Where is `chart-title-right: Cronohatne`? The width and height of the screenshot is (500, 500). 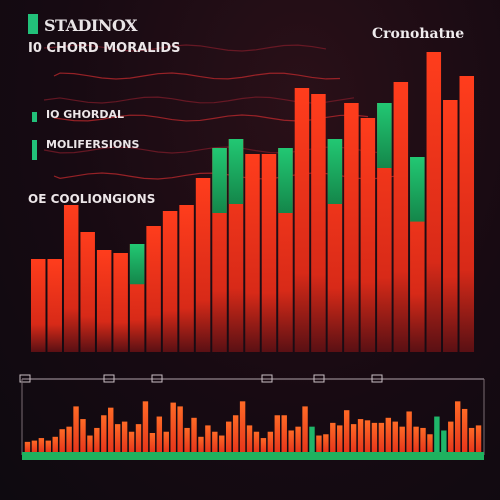 chart-title-right: Cronohatne is located at coordinates (418, 34).